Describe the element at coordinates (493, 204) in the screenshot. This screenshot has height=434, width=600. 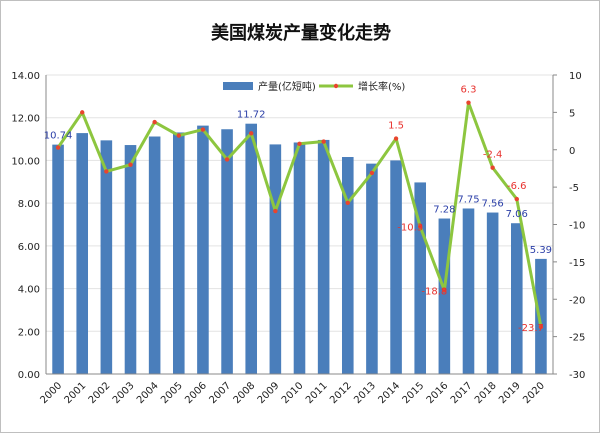
I see `bar-data-label: 7.56` at that location.